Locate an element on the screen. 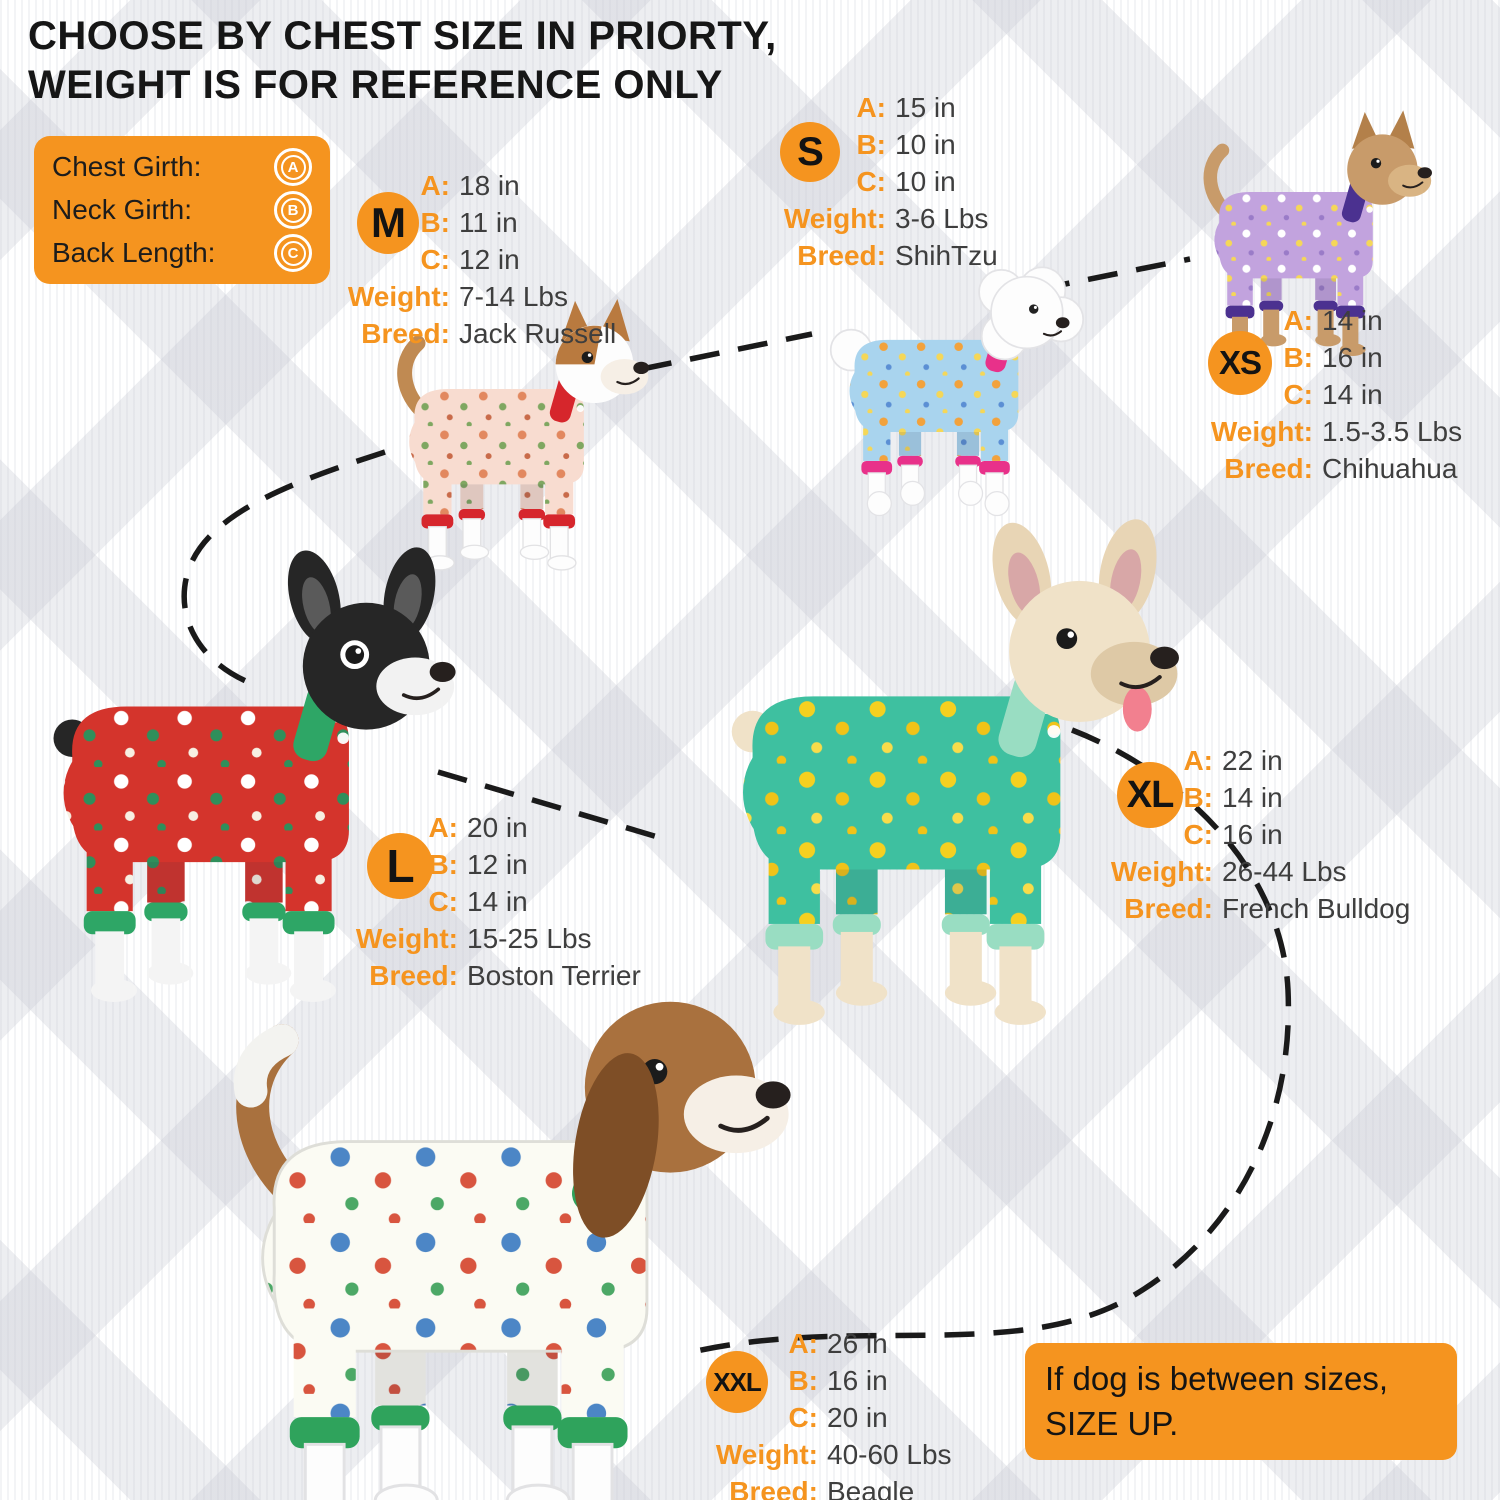 The width and height of the screenshot is (1500, 1500). size-row-breed: Breed: Jack Russell is located at coordinates (469, 336).